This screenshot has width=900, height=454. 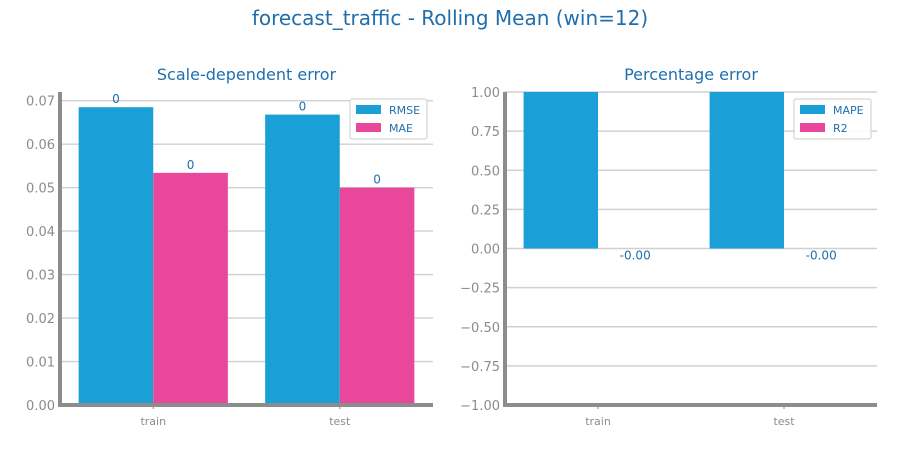 What do you see at coordinates (560, 170) in the screenshot?
I see `chart-2-bar-mape-train` at bounding box center [560, 170].